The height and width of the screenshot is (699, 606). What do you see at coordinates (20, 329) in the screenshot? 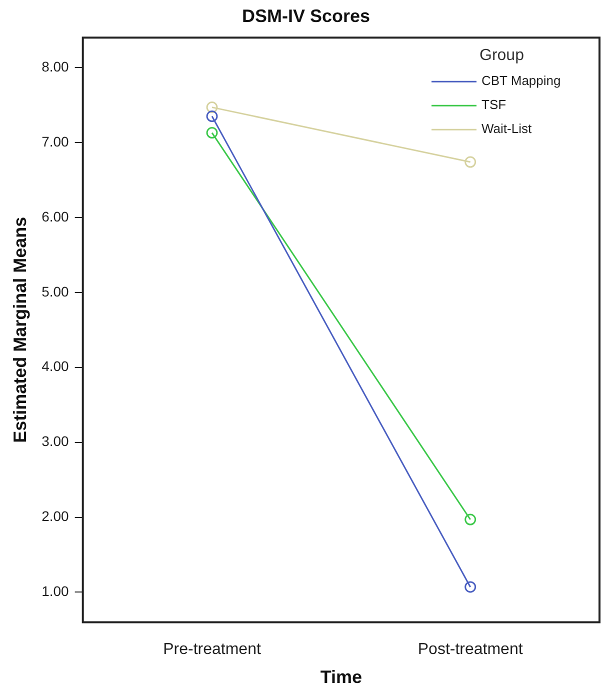
I see `y-axis-title: Estimated Marginal Means` at bounding box center [20, 329].